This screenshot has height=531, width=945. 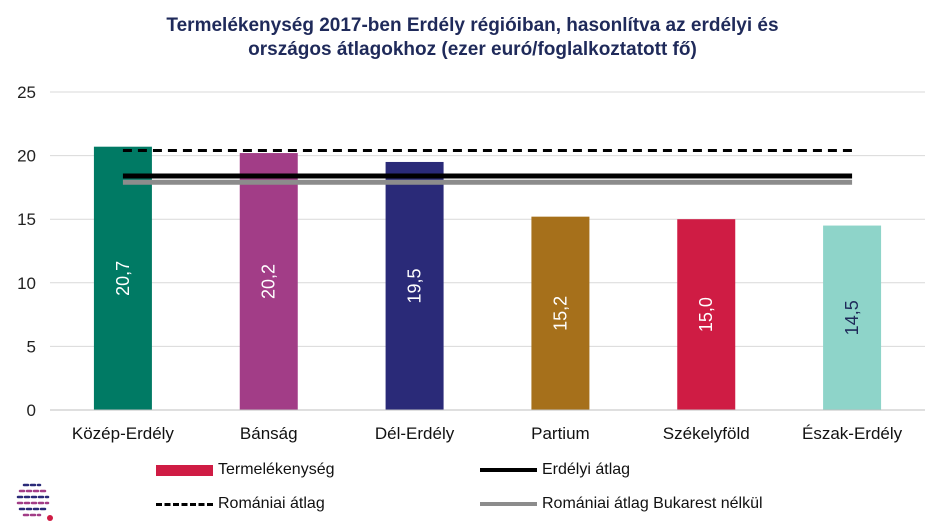 I want to click on x-tick-label: Bánság, so click(x=269, y=433).